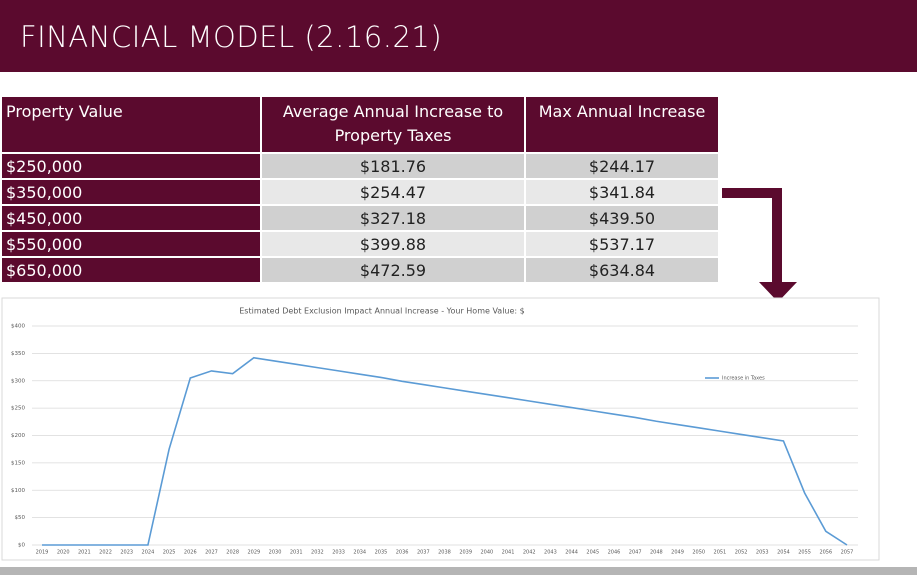 Image resolution: width=917 pixels, height=575 pixels. What do you see at coordinates (296, 553) in the screenshot?
I see `x-tick-label: 2031` at bounding box center [296, 553].